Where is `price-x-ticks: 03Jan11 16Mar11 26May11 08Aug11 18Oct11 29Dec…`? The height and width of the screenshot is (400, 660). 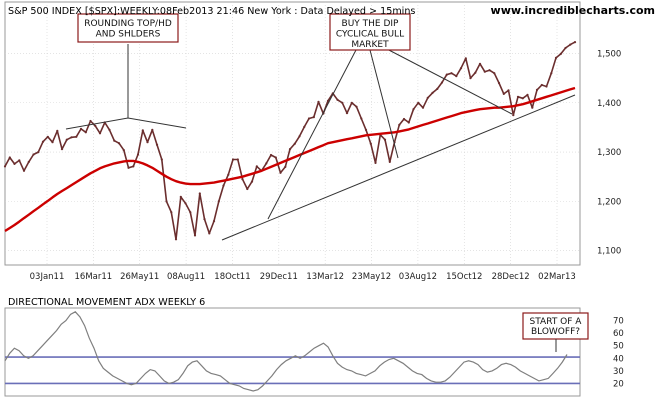 price-x-ticks: 03Jan11 16Mar11 26May11 08Aug11 18Oct11 29Dec… is located at coordinates (303, 277).